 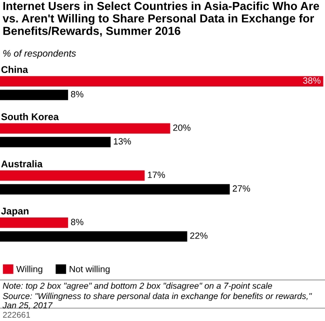 I want to click on data-label: 13%, so click(x=122, y=141).